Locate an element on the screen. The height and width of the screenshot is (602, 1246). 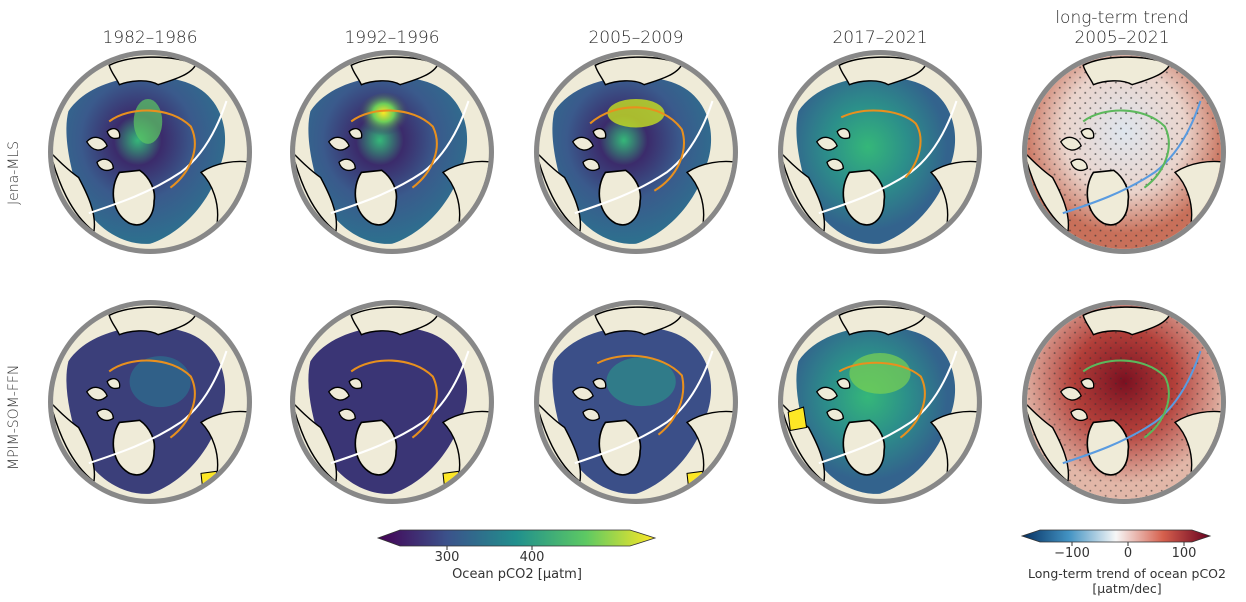
pco2-colorbar-label: Ocean pCO2 [µatm] is located at coordinates (517, 574).